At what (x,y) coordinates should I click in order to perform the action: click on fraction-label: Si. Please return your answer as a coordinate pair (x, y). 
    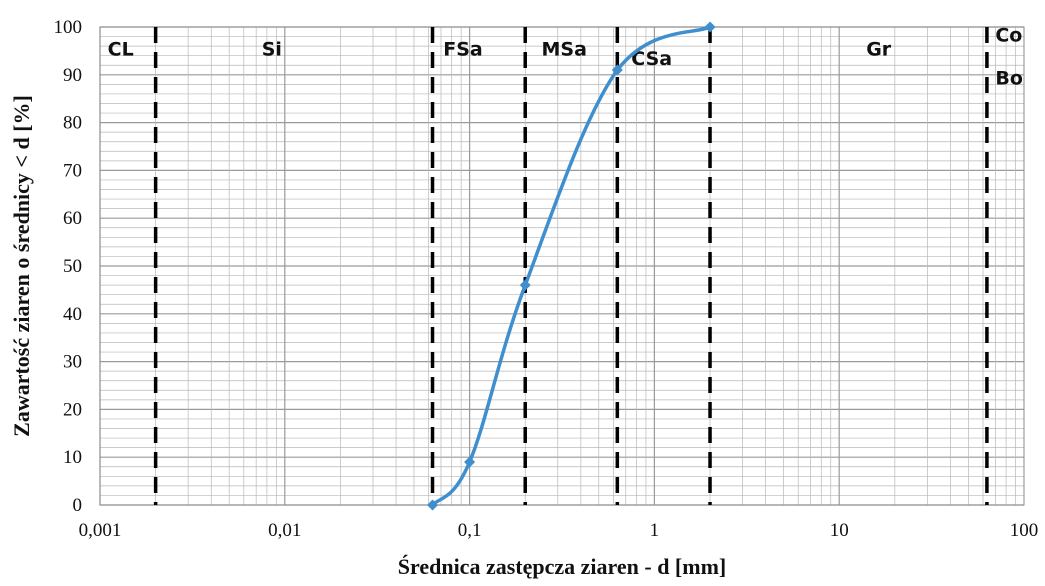
    Looking at the image, I should click on (272, 50).